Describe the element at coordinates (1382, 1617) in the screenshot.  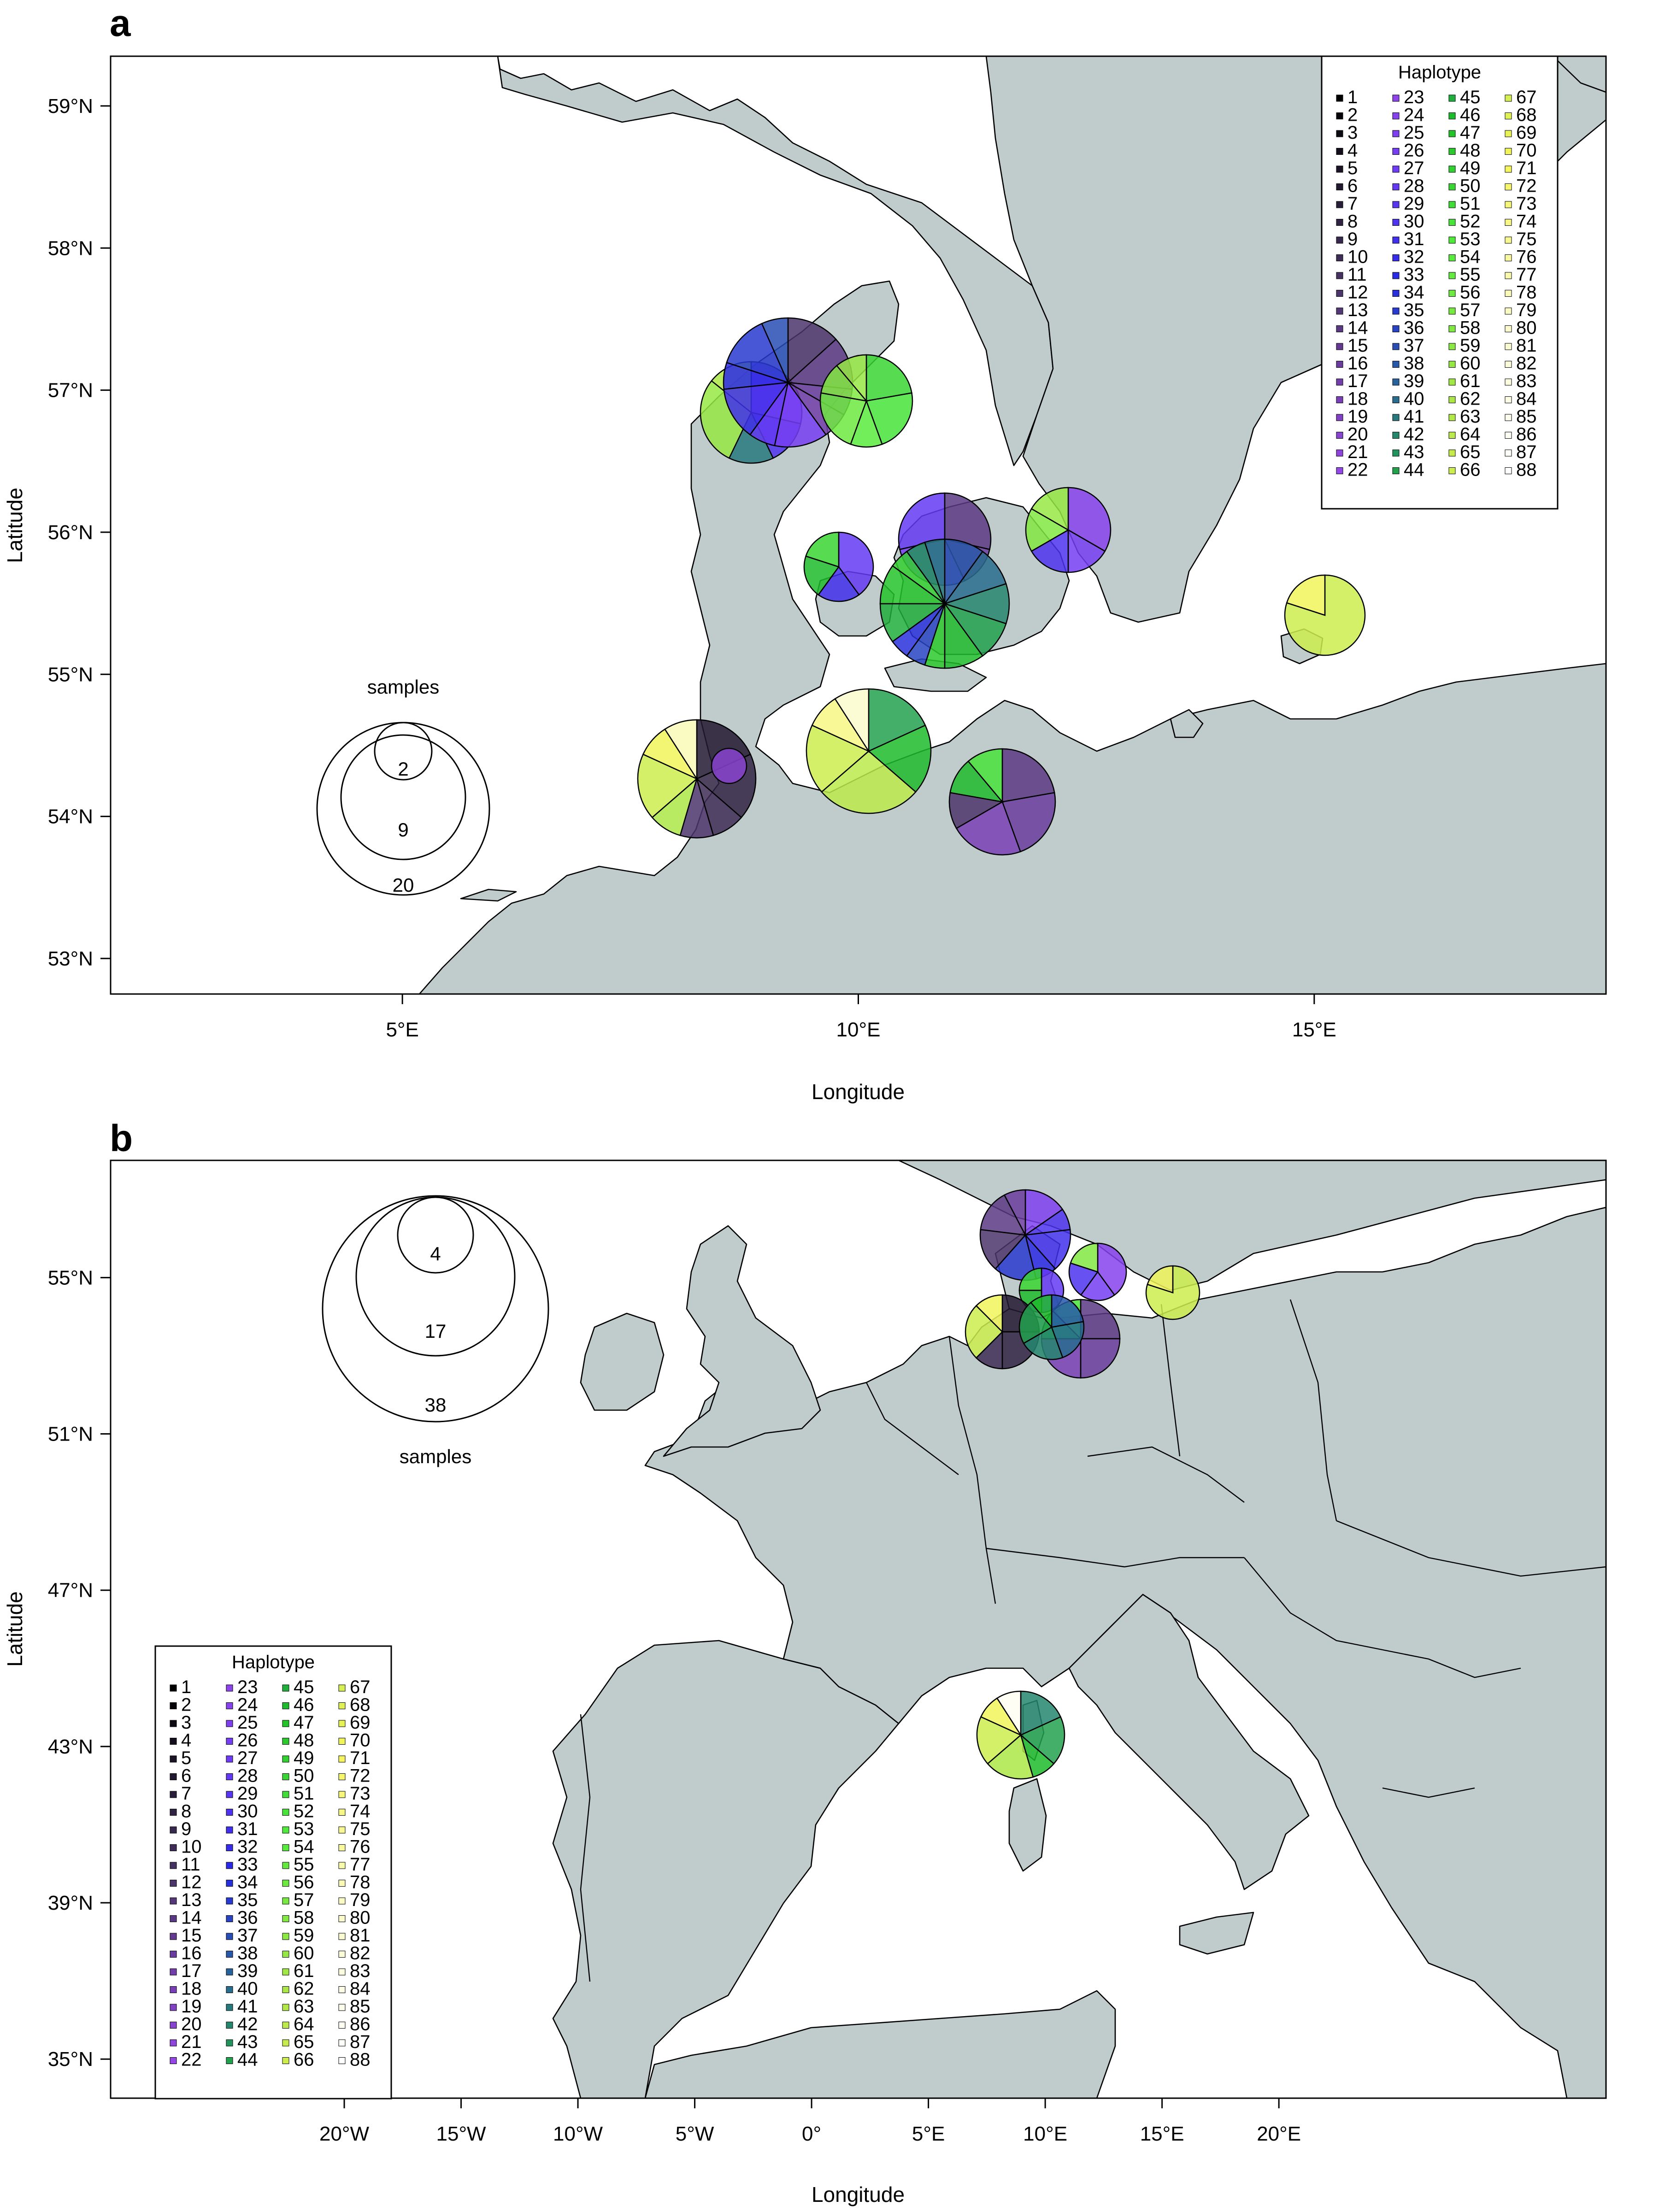
I see `border-balkans` at that location.